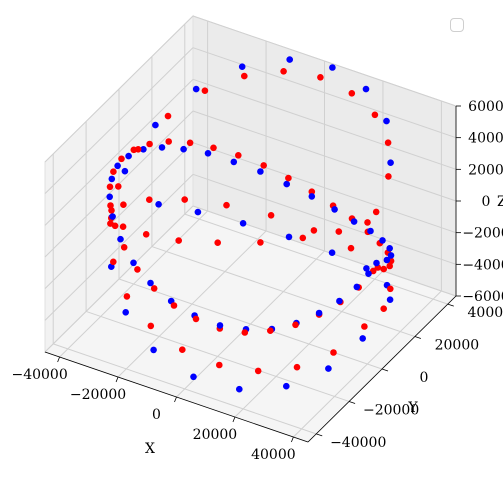 The image size is (503, 483). I want to click on z-tick-label: −2000, so click(482, 234).